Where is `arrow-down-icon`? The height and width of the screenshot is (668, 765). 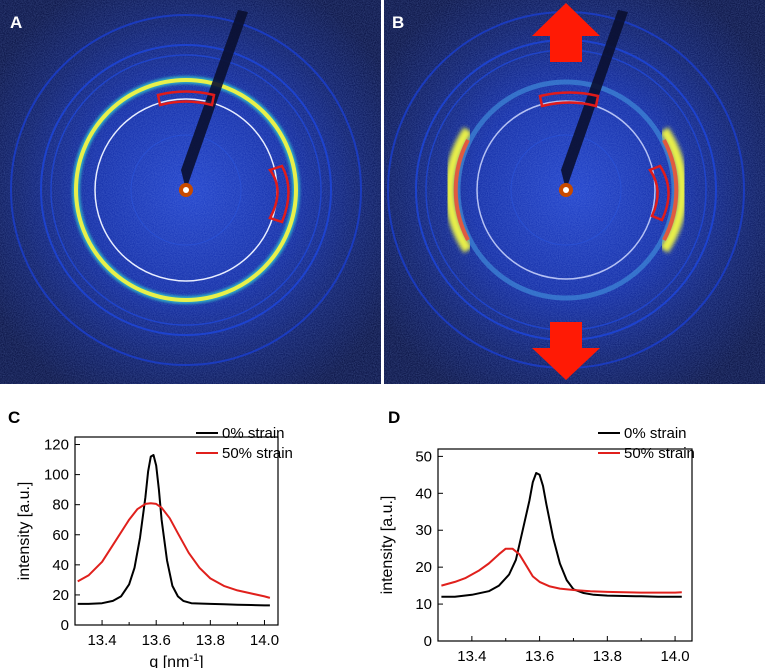
arrow-down-icon is located at coordinates (566, 351).